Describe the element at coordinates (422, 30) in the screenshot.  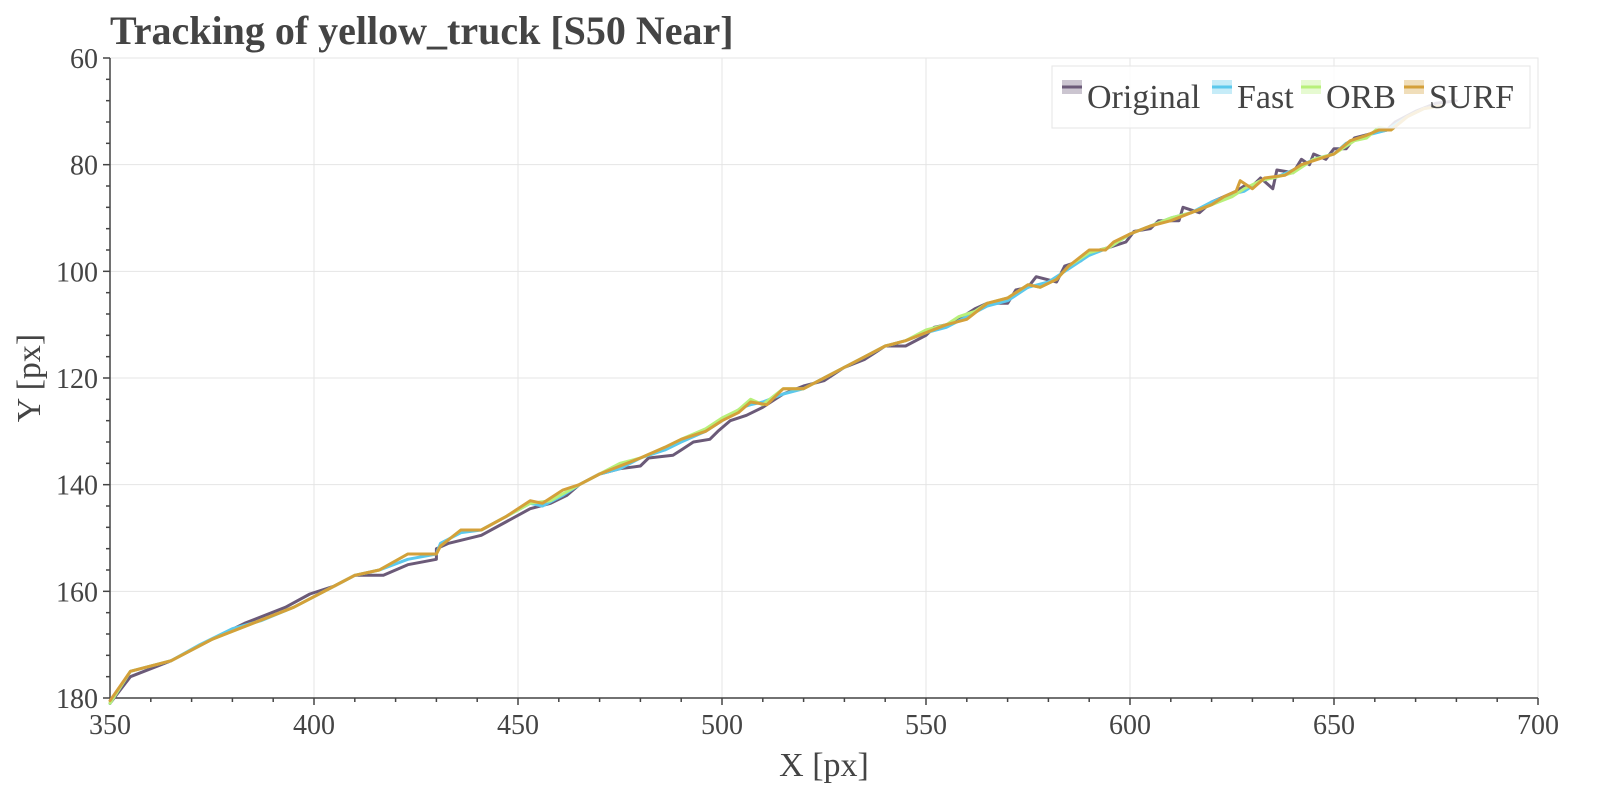
I see `chart-title: Tracking of yellow_truck [S50 Near]` at that location.